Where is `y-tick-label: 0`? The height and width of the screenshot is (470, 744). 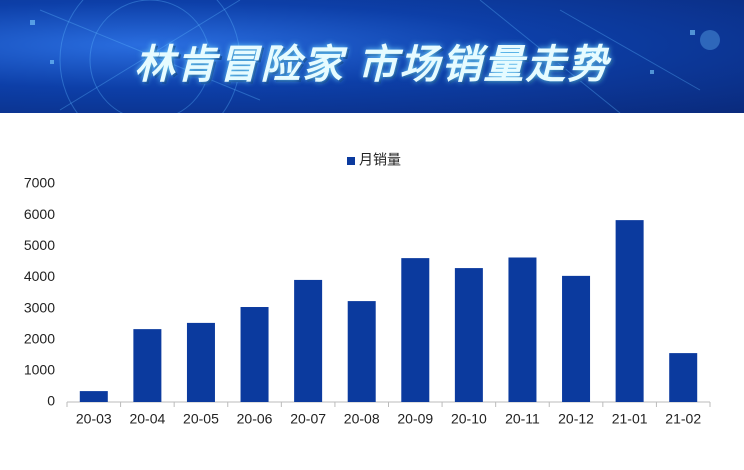 y-tick-label: 0 is located at coordinates (51, 401).